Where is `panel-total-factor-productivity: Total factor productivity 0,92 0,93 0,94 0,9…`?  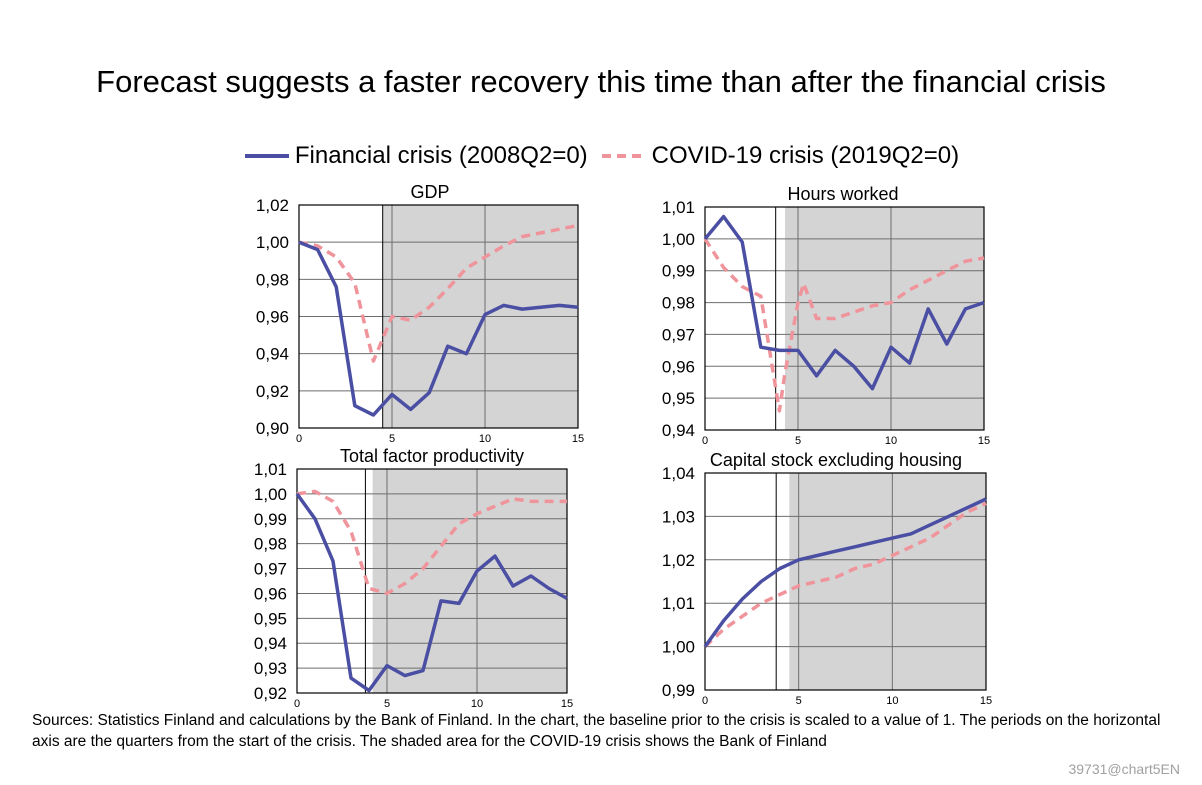
panel-total-factor-productivity: Total factor productivity 0,92 0,93 0,94 0,9… is located at coordinates (413, 578).